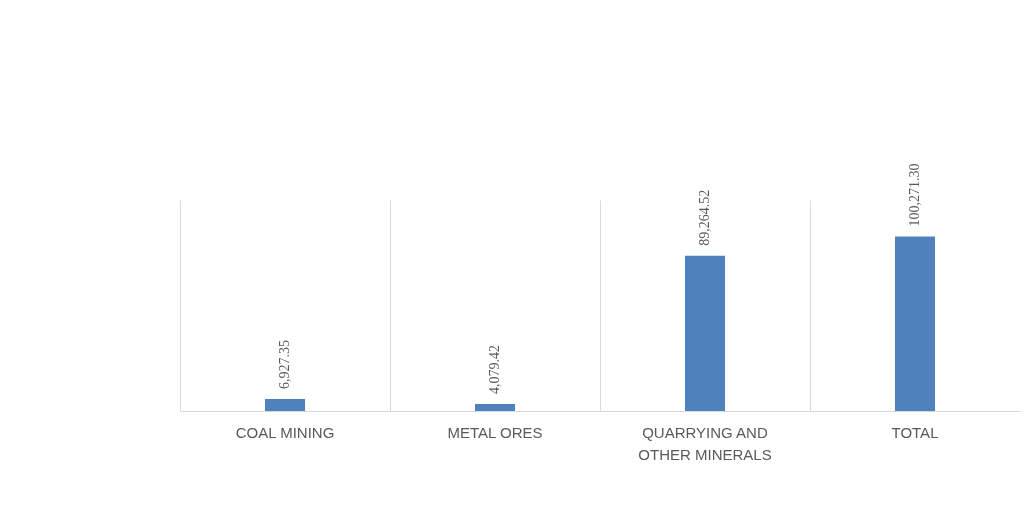 This screenshot has width=1032, height=524. I want to click on x-tick-label: TOTAL, so click(915, 432).